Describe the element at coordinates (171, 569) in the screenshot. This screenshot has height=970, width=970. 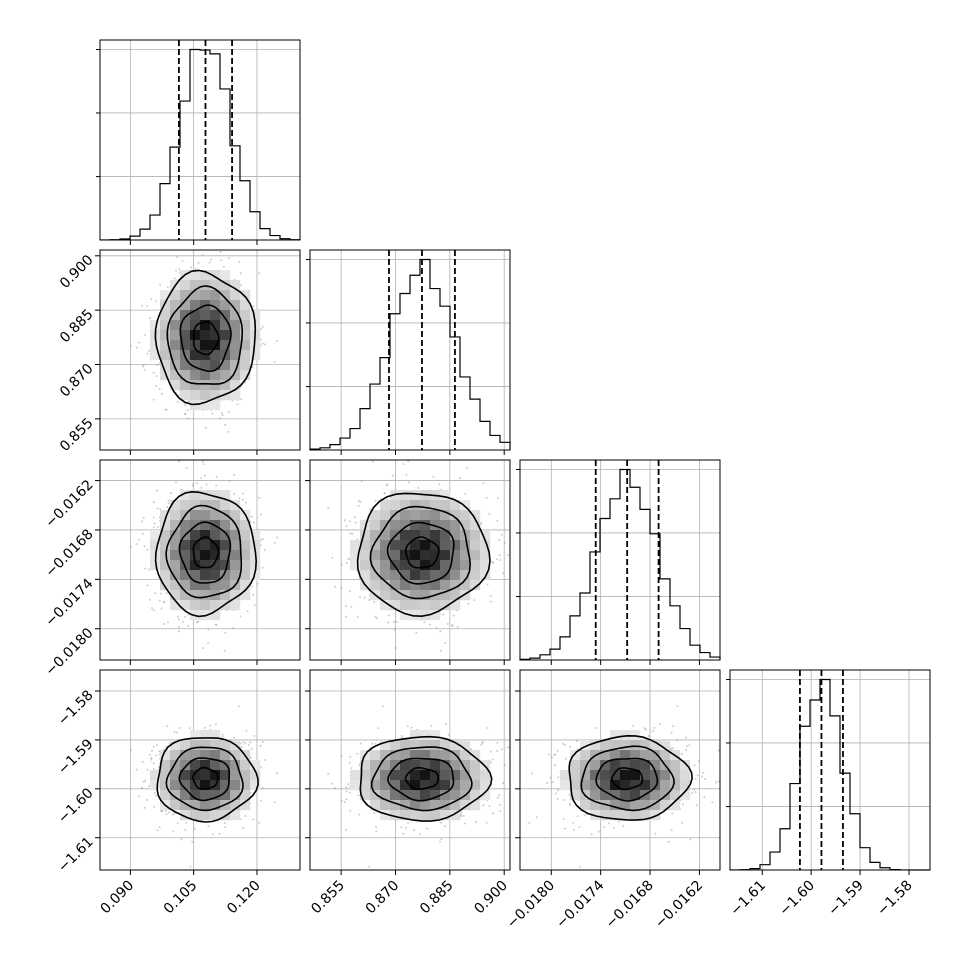
I see `panel-2-0: −0.0180−0.0174−0.0168−0.0162` at that location.